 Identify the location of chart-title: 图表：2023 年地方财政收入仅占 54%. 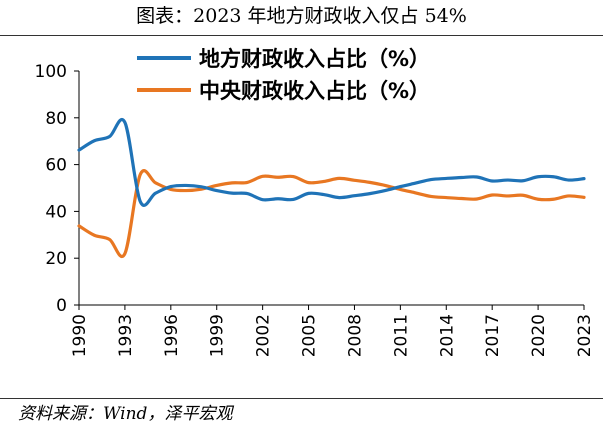
(301, 16).